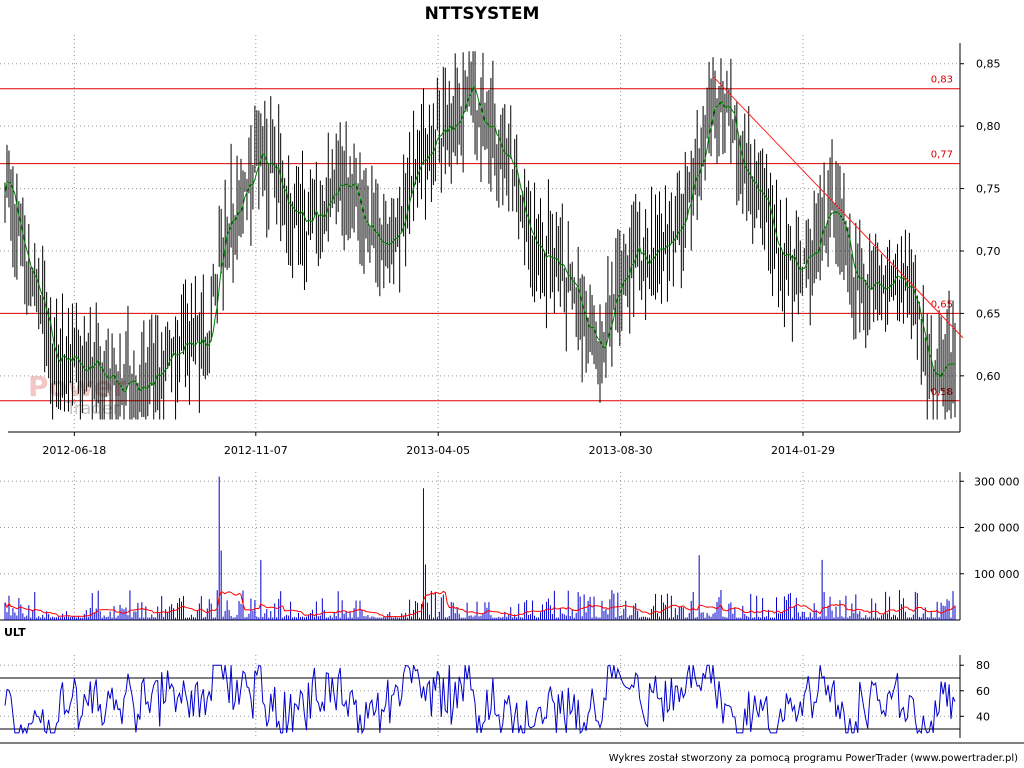  What do you see at coordinates (980, 220) in the screenshot?
I see `price-axis: 0,85 0,80 0,75 0,70 0,65 0,60` at bounding box center [980, 220].